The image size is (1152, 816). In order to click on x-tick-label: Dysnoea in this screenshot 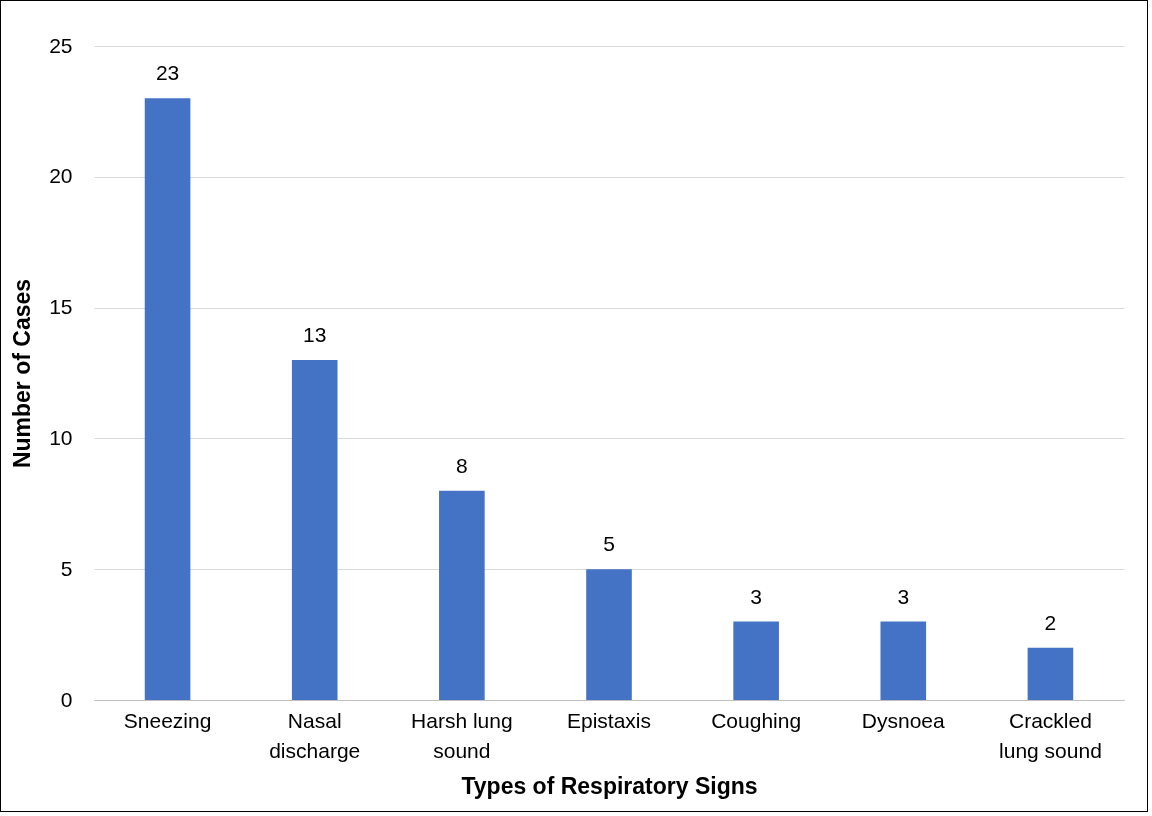, I will do `click(903, 720)`.